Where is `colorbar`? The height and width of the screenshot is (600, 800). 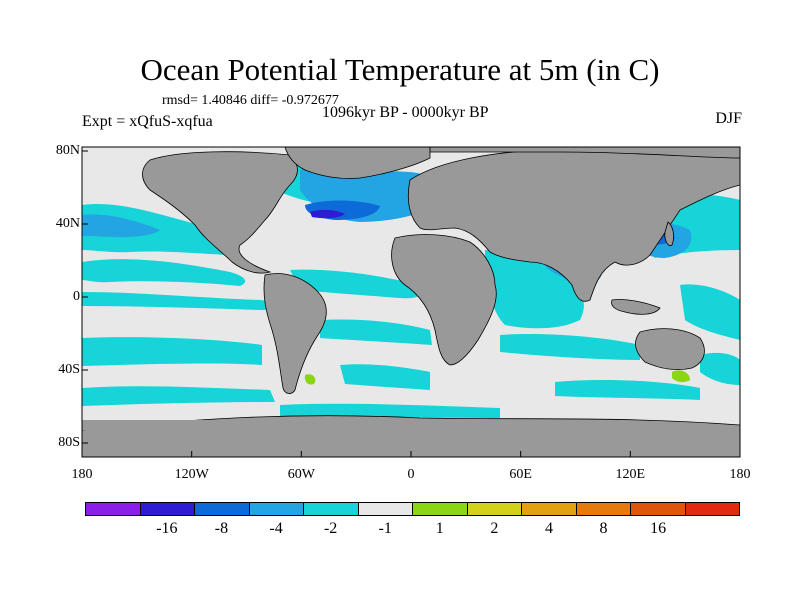 colorbar is located at coordinates (412, 509).